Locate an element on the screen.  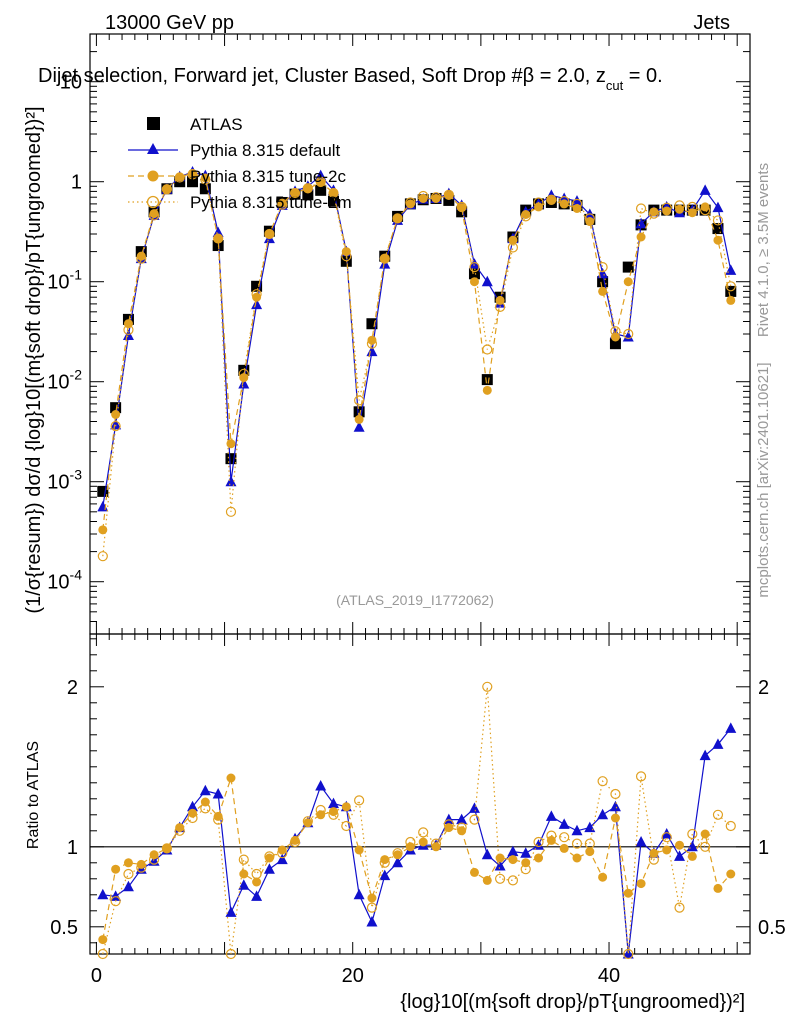
plot-title-tail: = 0. is located at coordinates (642, 76).